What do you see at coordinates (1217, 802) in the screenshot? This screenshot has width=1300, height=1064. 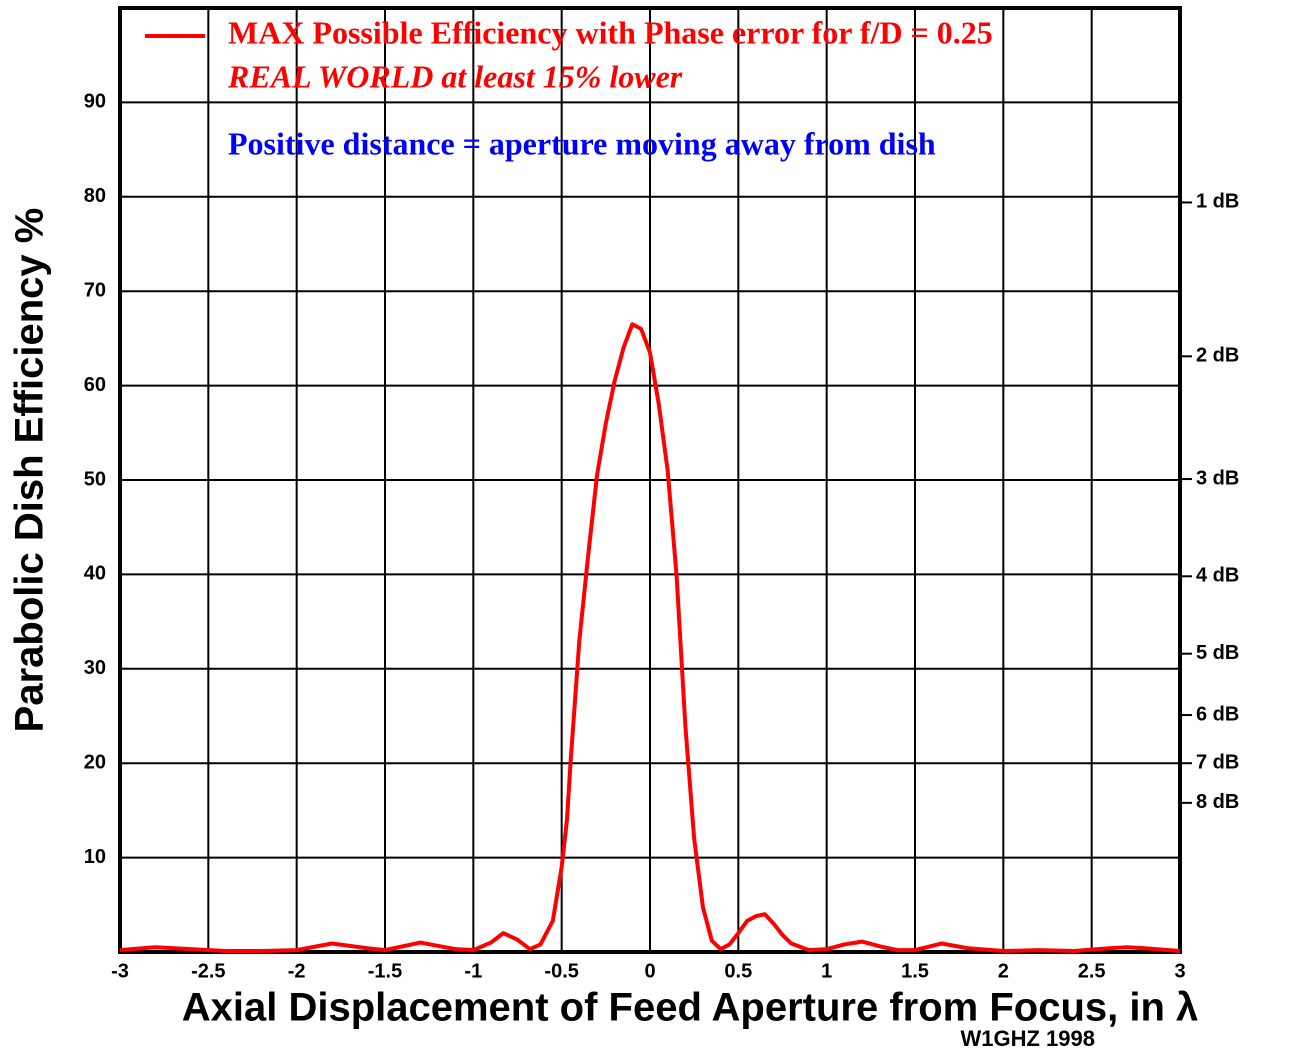 I see `y2-tick-label: 8 dB` at bounding box center [1217, 802].